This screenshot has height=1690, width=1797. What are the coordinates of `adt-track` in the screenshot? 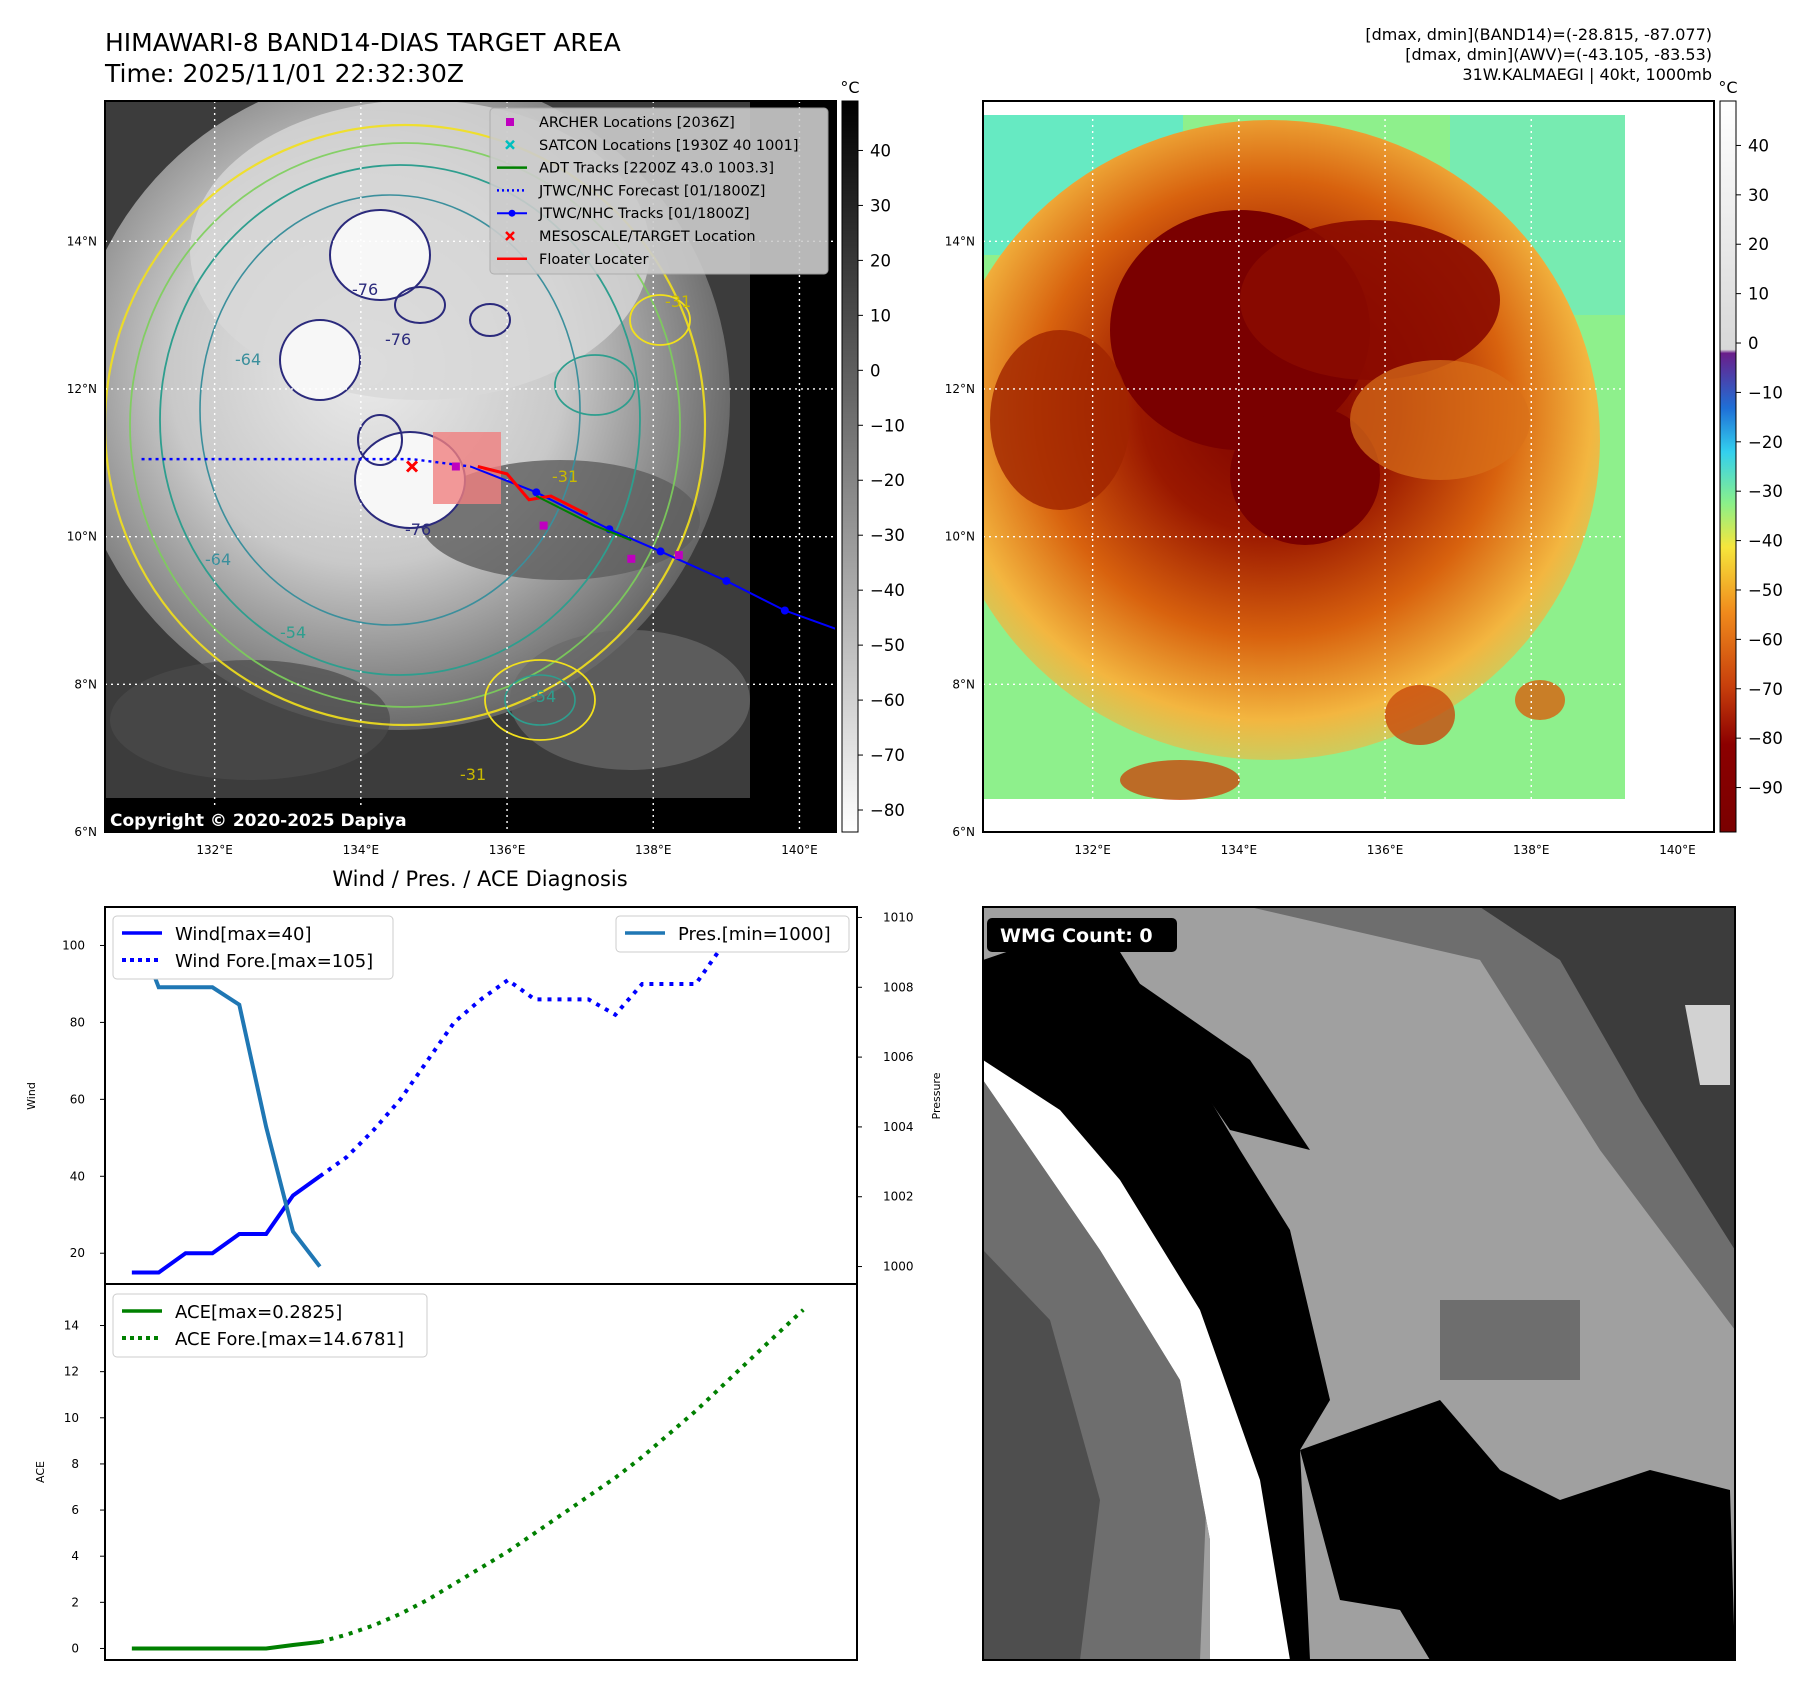 It's located at (583, 518).